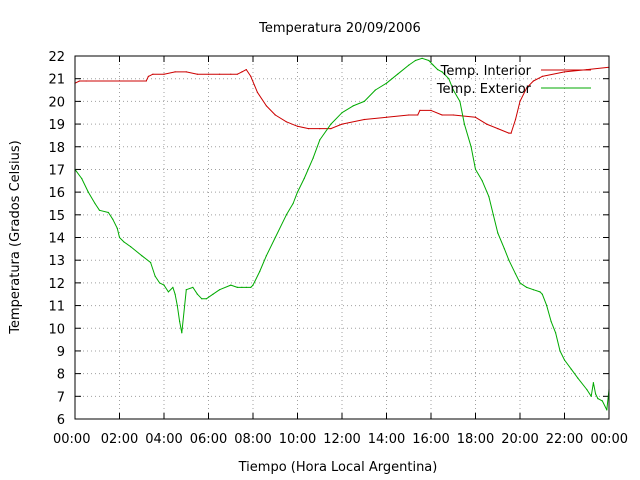 The width and height of the screenshot is (640, 480). What do you see at coordinates (56, 239) in the screenshot?
I see `y-tick-label: 14` at bounding box center [56, 239].